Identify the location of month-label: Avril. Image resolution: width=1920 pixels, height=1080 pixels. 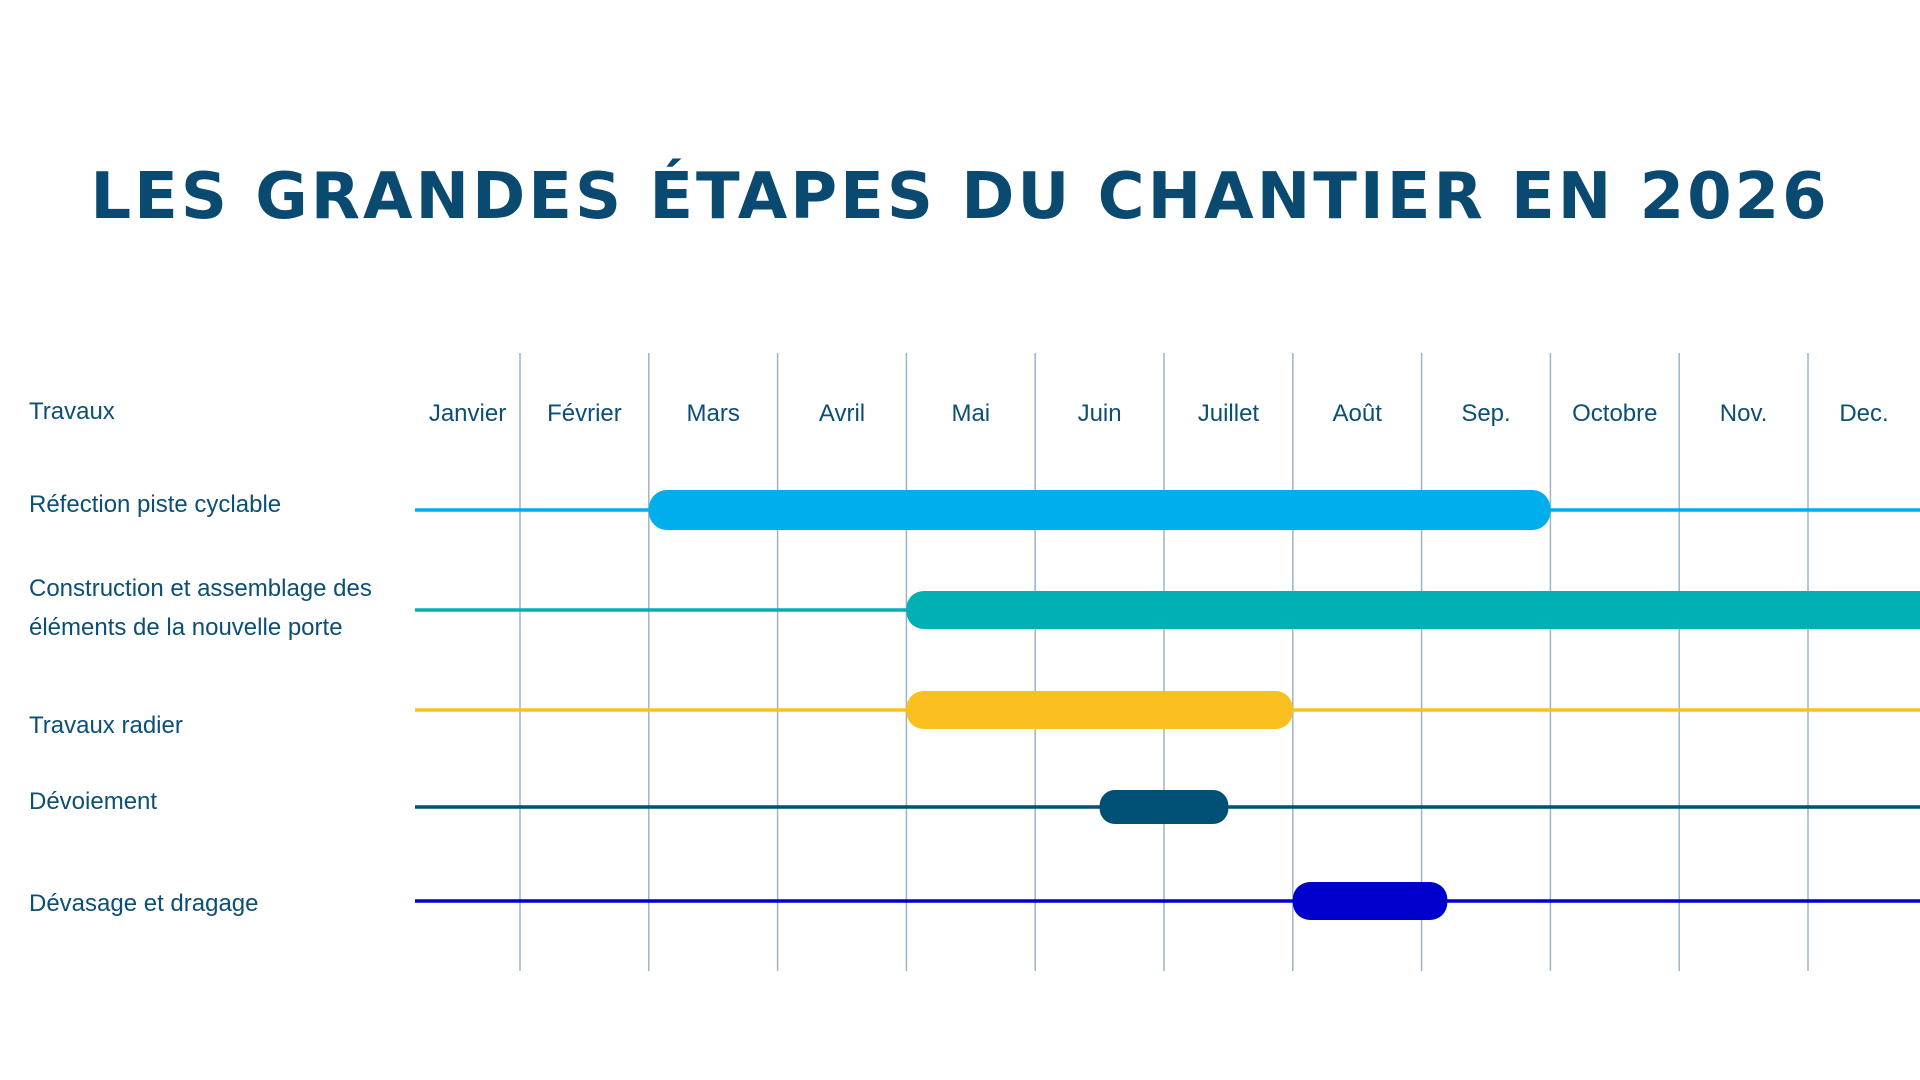
(842, 413).